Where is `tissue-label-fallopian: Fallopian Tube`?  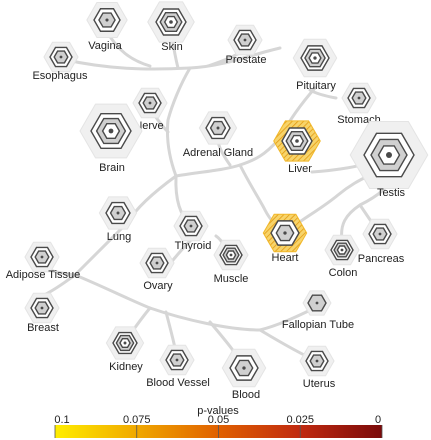
tissue-label-fallopian: Fallopian Tube is located at coordinates (318, 325).